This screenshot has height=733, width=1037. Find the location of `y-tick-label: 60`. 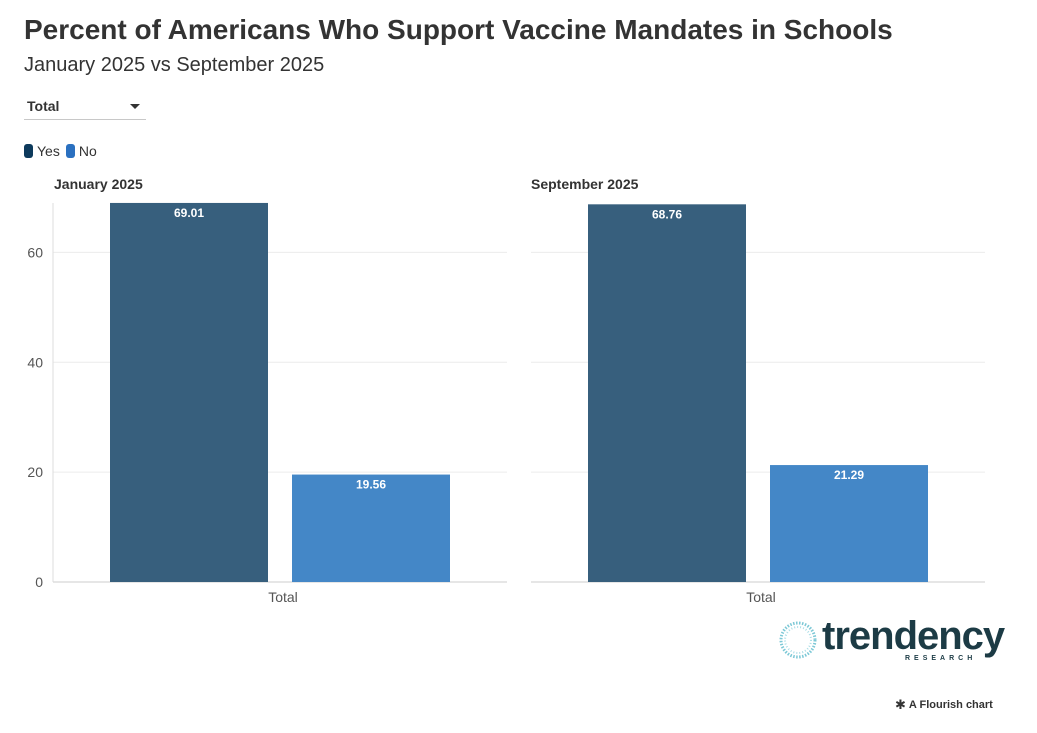

y-tick-label: 60 is located at coordinates (35, 252).